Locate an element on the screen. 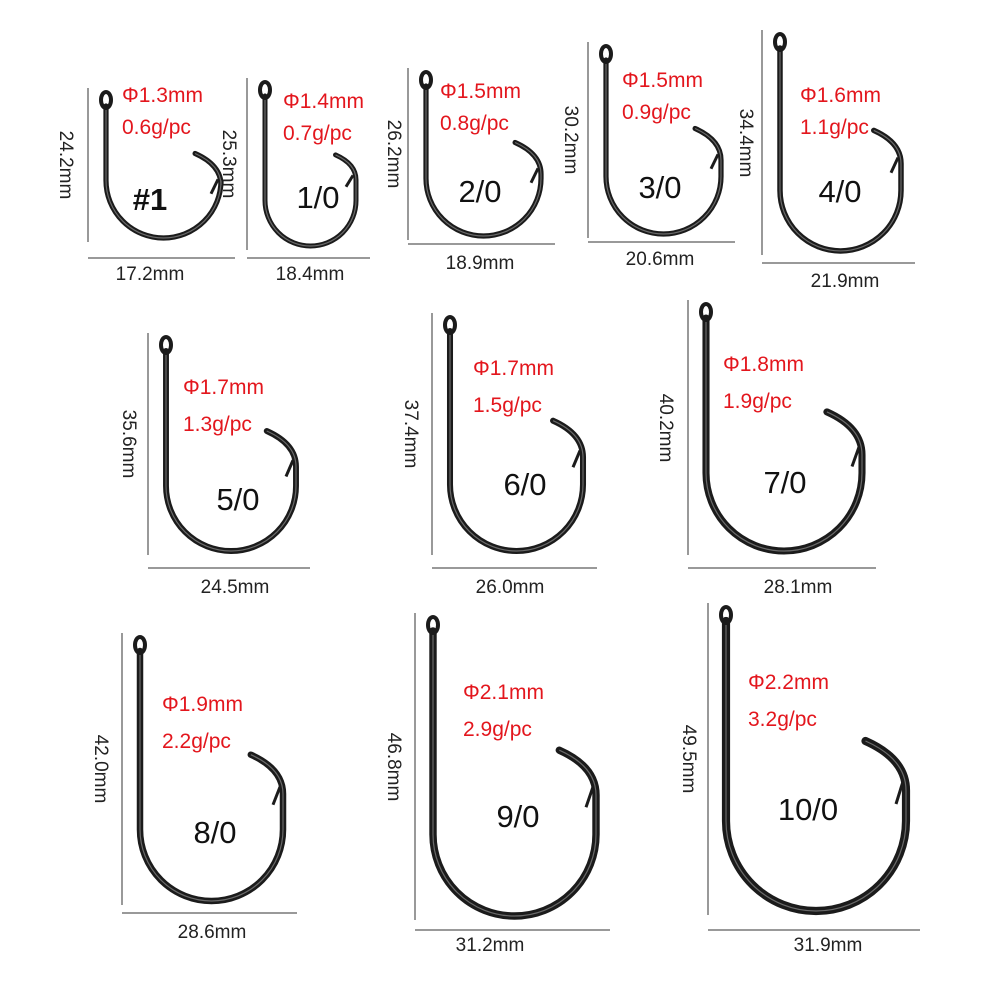 The width and height of the screenshot is (1000, 1000). length-label: 26.2mm is located at coordinates (393, 154).